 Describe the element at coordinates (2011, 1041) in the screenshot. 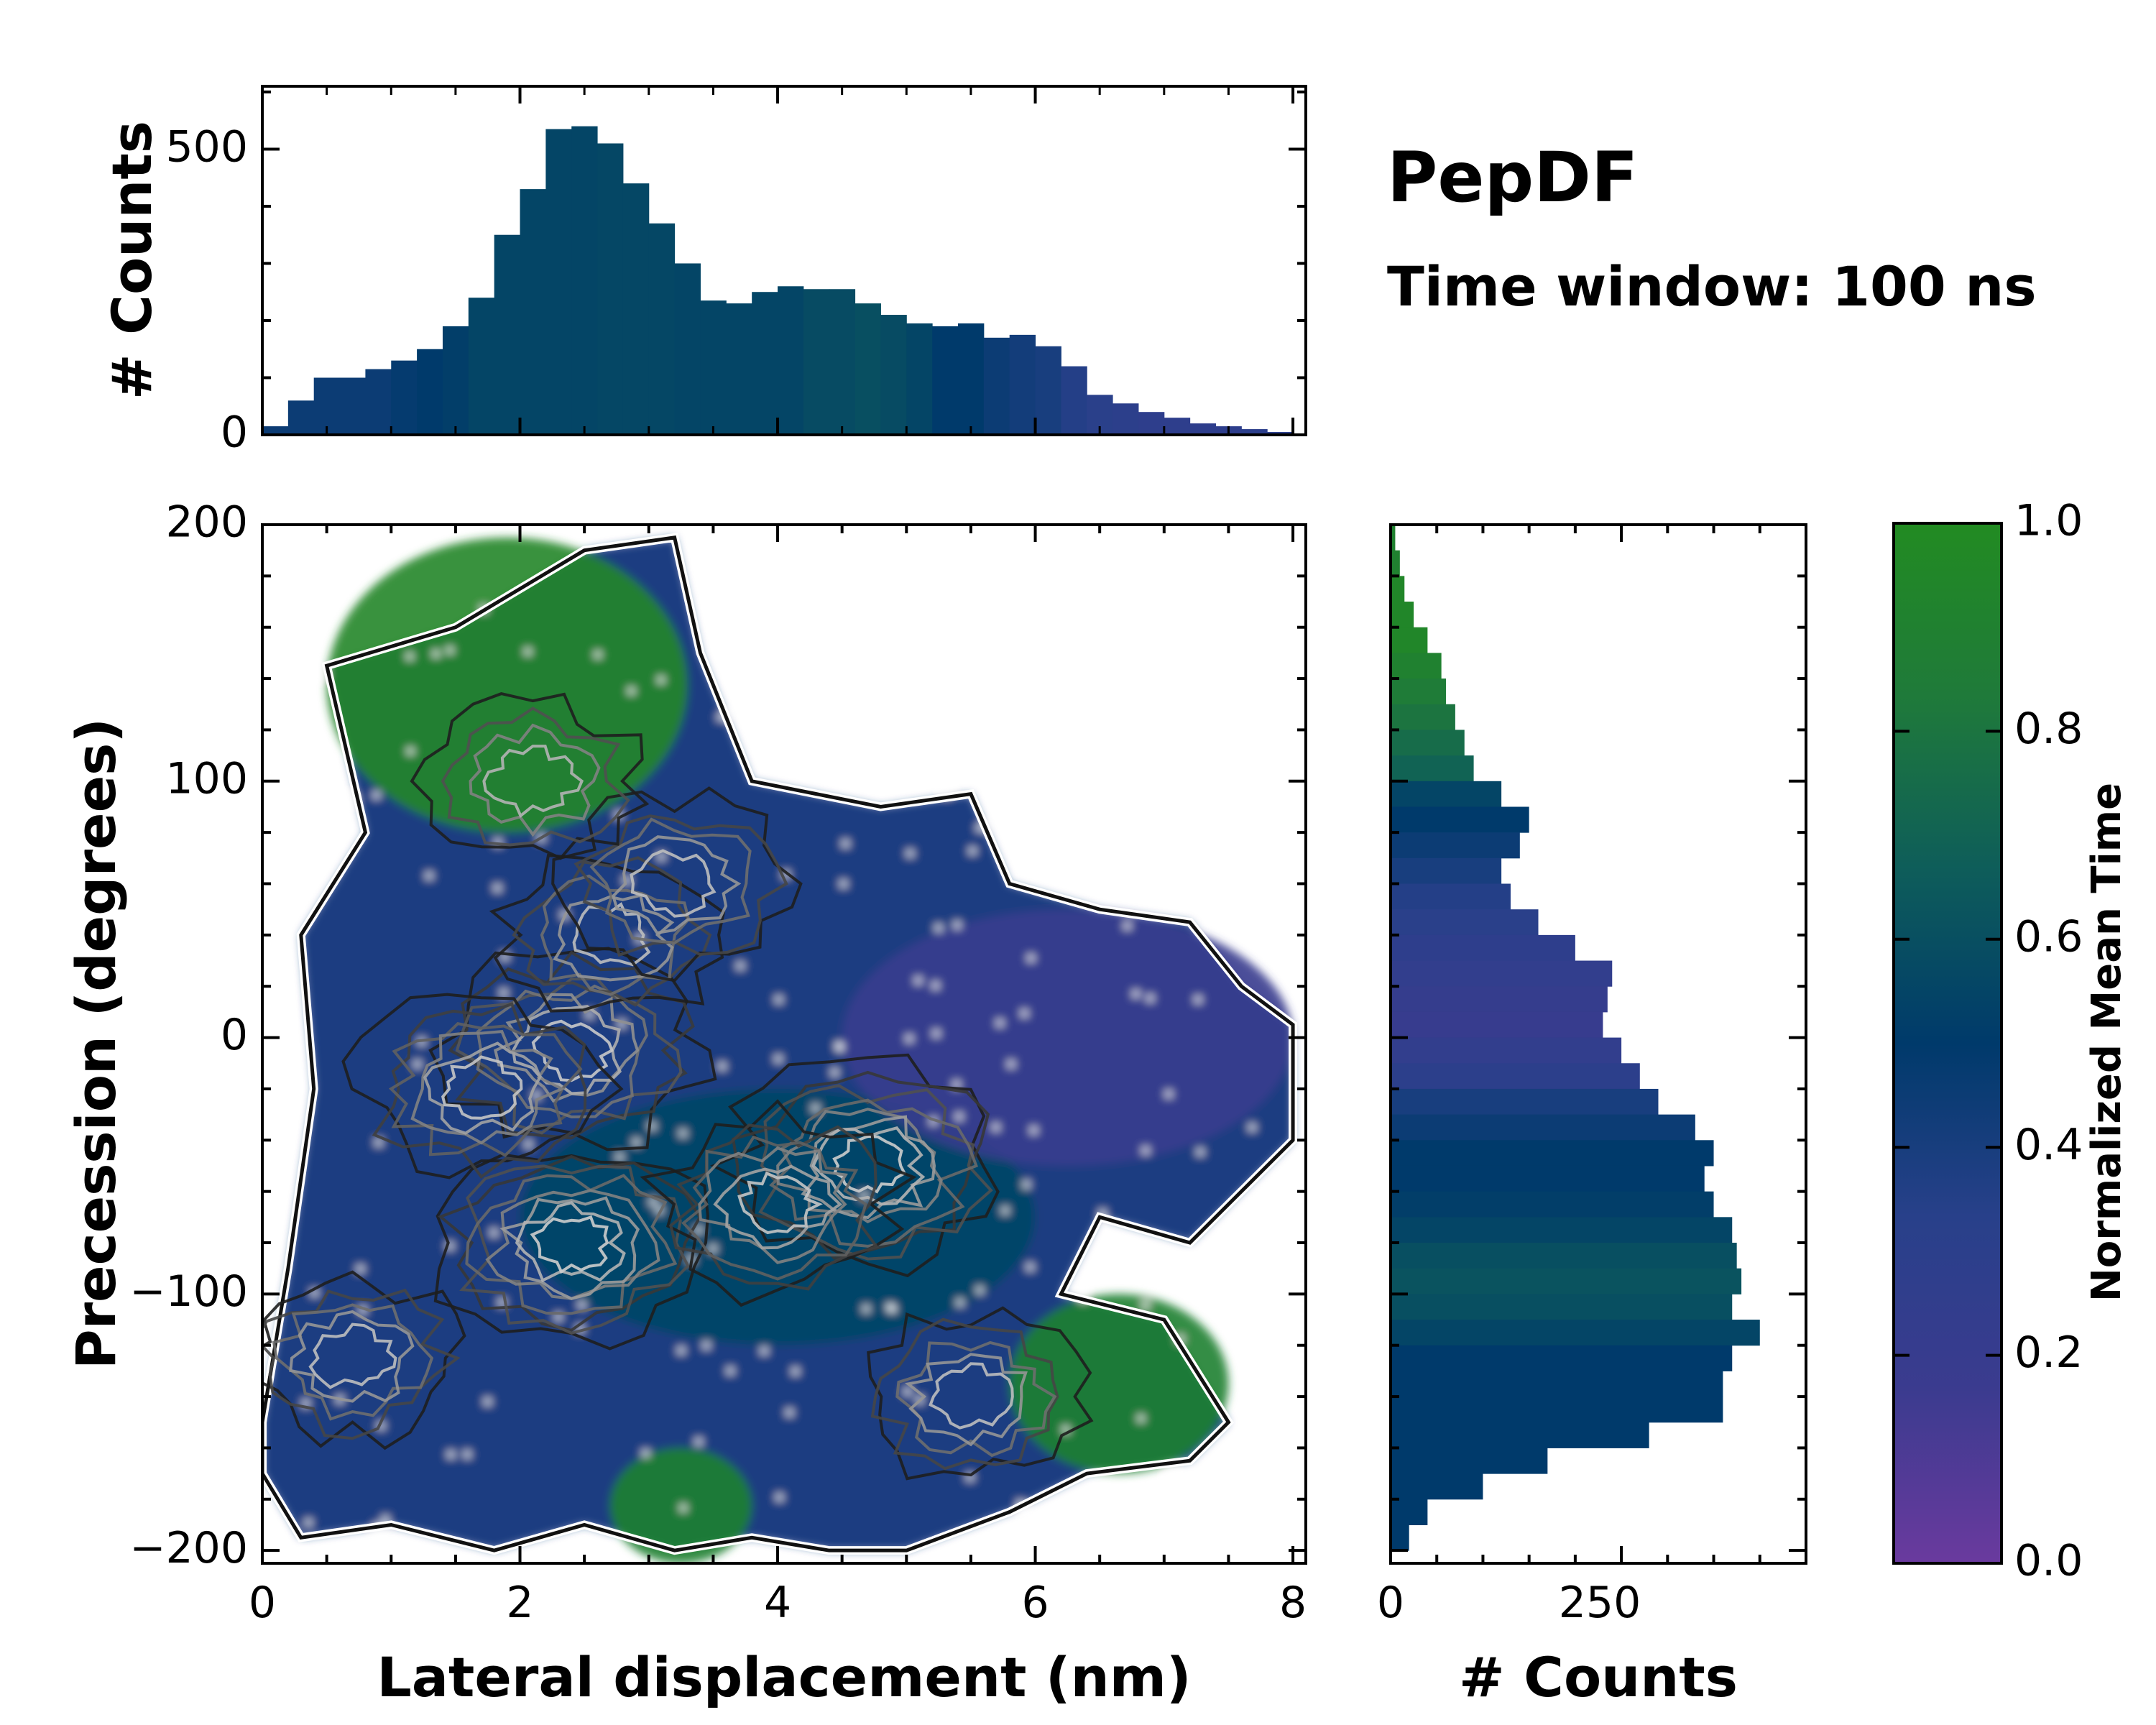

I see `colorbar: 0.0 0.2 0.4 0.6 0.8 1.0 Normalized Mean Time` at that location.